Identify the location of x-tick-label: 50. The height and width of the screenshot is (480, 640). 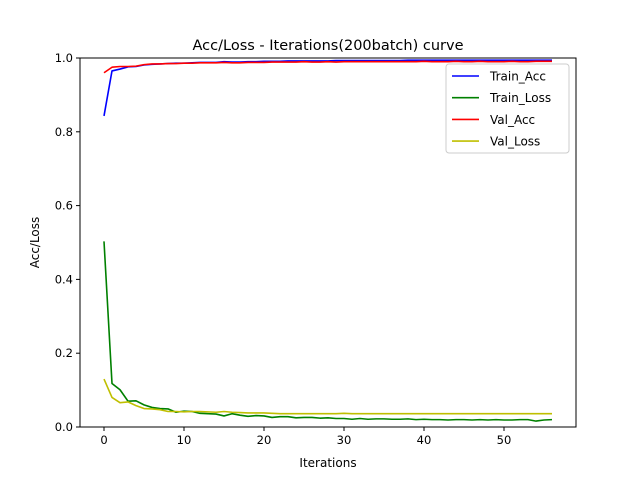
(504, 440).